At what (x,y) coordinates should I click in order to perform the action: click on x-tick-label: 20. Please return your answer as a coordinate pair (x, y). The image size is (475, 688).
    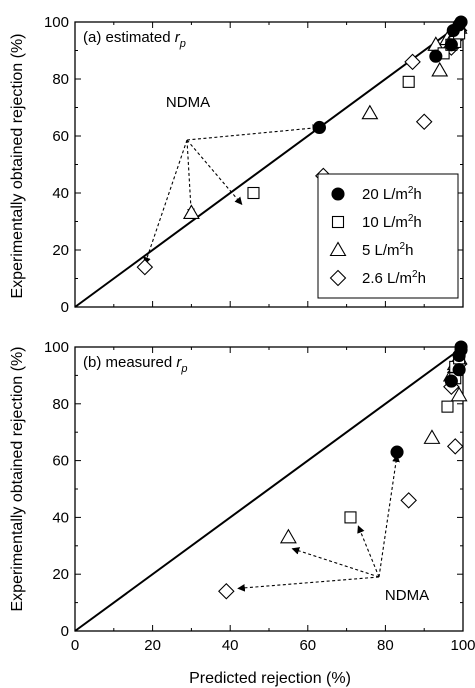
    Looking at the image, I should click on (152, 645).